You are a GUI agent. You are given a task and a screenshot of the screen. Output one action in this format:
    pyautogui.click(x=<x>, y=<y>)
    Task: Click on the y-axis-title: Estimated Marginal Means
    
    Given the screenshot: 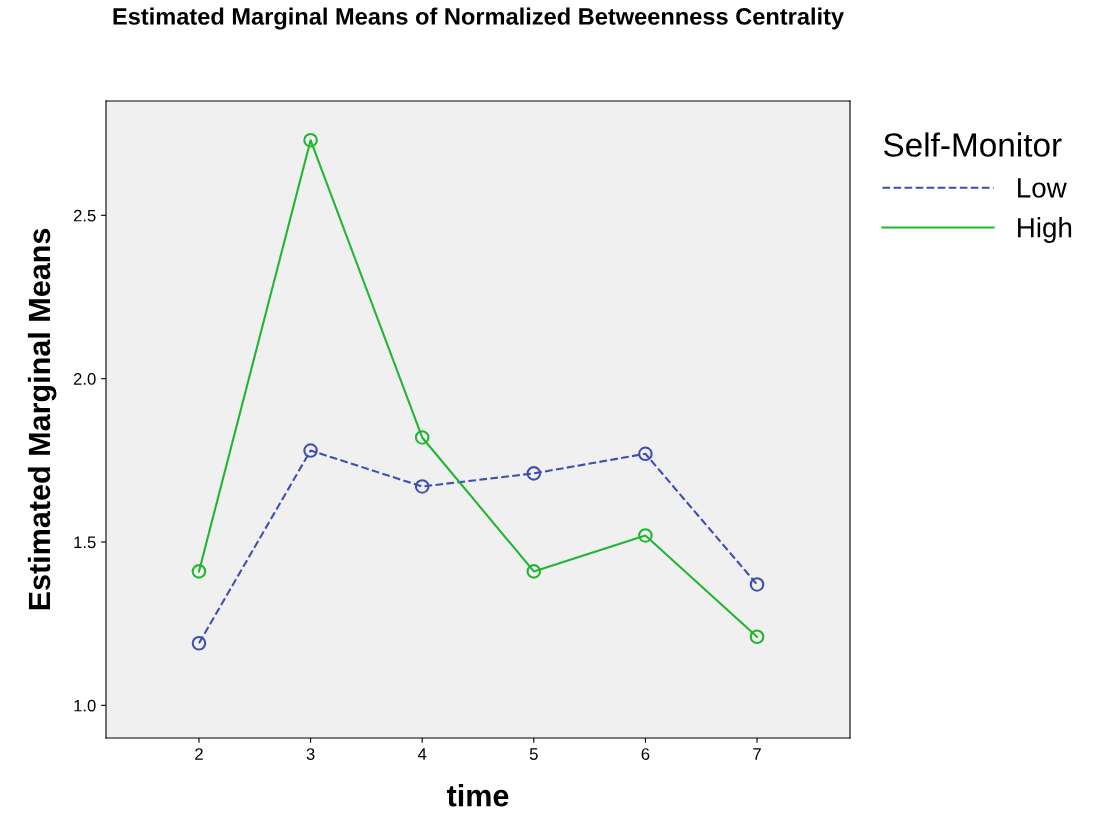 What is the action you would take?
    pyautogui.click(x=42, y=419)
    